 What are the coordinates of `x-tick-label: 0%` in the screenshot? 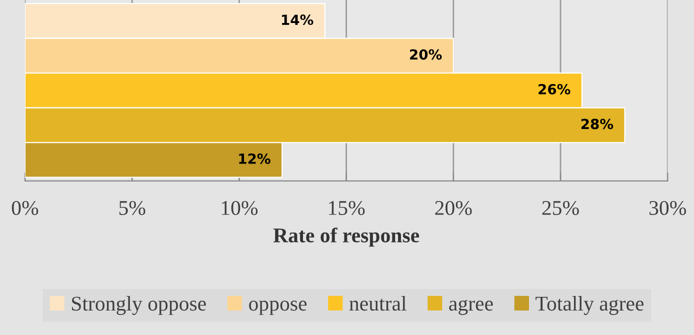 It's located at (25, 208).